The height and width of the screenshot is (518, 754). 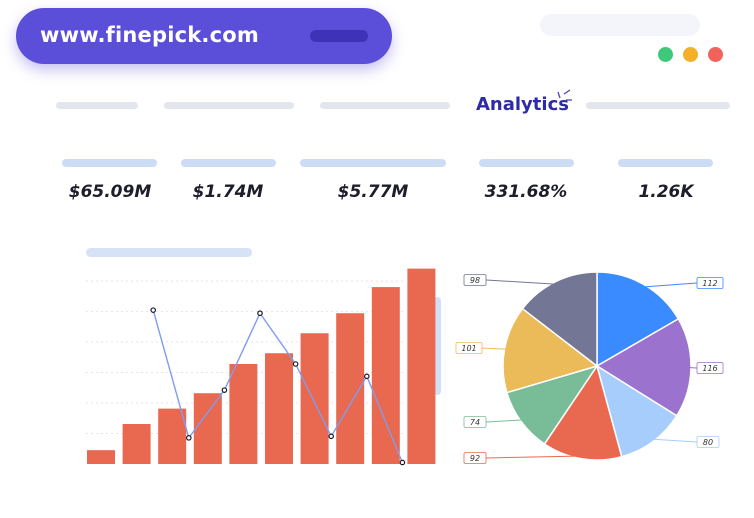 What do you see at coordinates (715, 54) in the screenshot?
I see `red-window-dot` at bounding box center [715, 54].